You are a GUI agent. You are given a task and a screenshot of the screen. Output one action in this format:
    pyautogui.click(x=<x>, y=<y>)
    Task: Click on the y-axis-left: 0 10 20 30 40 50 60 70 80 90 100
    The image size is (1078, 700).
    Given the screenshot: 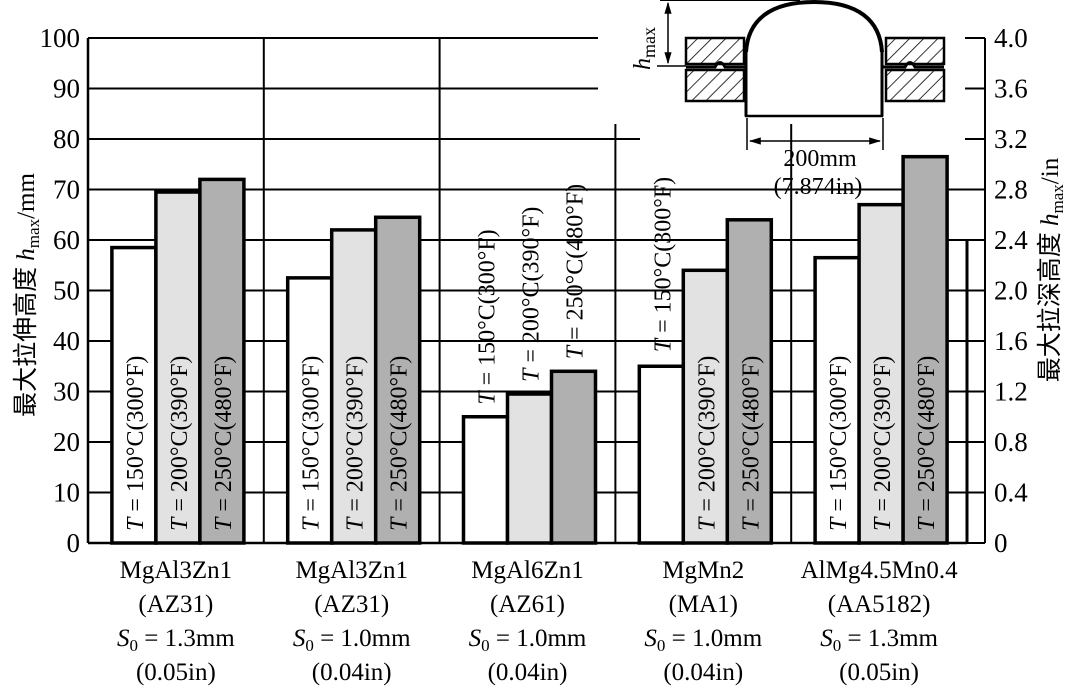 What is the action you would take?
    pyautogui.click(x=60, y=290)
    